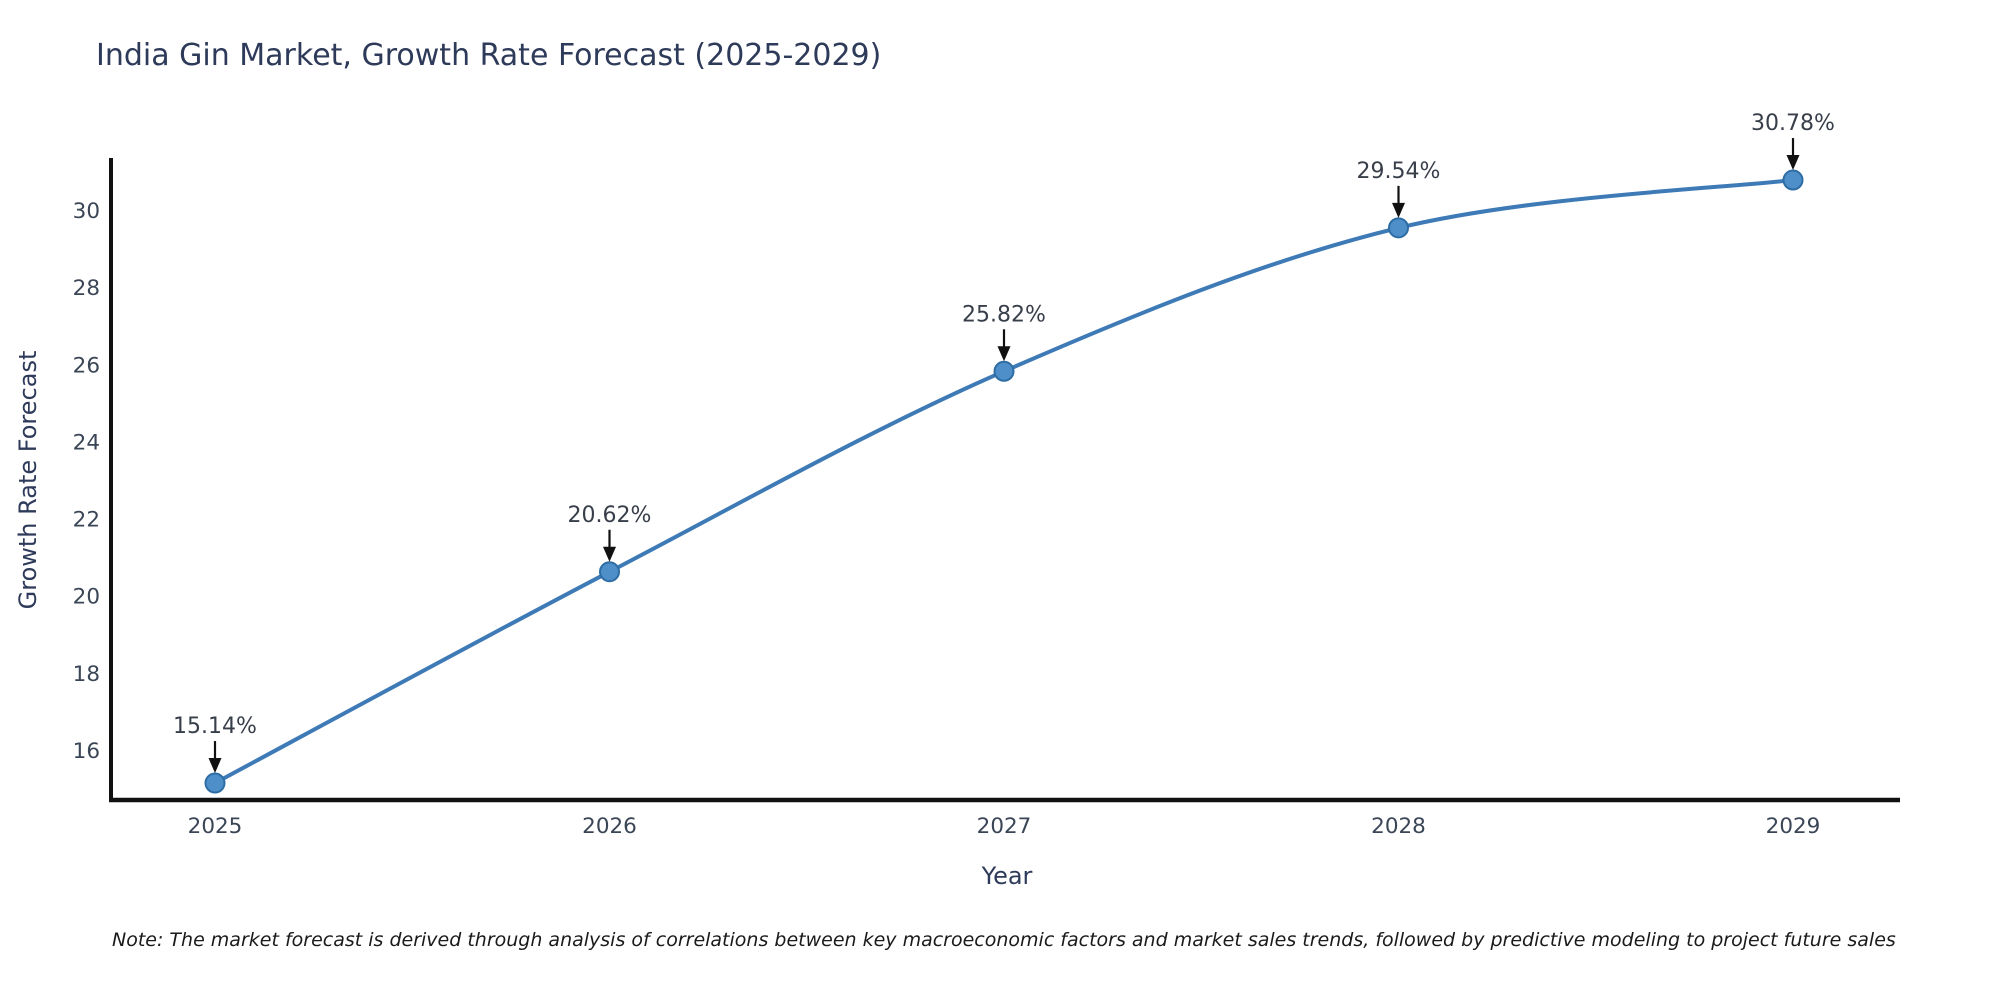 This screenshot has height=1000, width=2000. What do you see at coordinates (86, 211) in the screenshot?
I see `y-tick-label: 30` at bounding box center [86, 211].